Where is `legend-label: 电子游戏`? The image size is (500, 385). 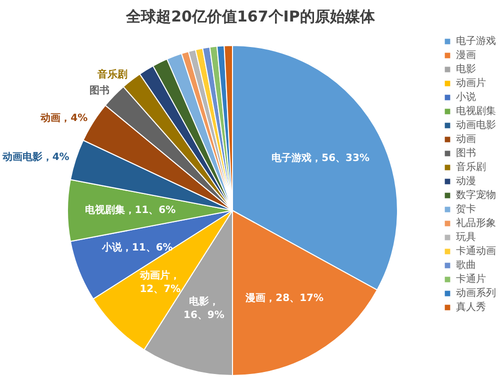
legend-label: 电子游戏 is located at coordinates (476, 41).